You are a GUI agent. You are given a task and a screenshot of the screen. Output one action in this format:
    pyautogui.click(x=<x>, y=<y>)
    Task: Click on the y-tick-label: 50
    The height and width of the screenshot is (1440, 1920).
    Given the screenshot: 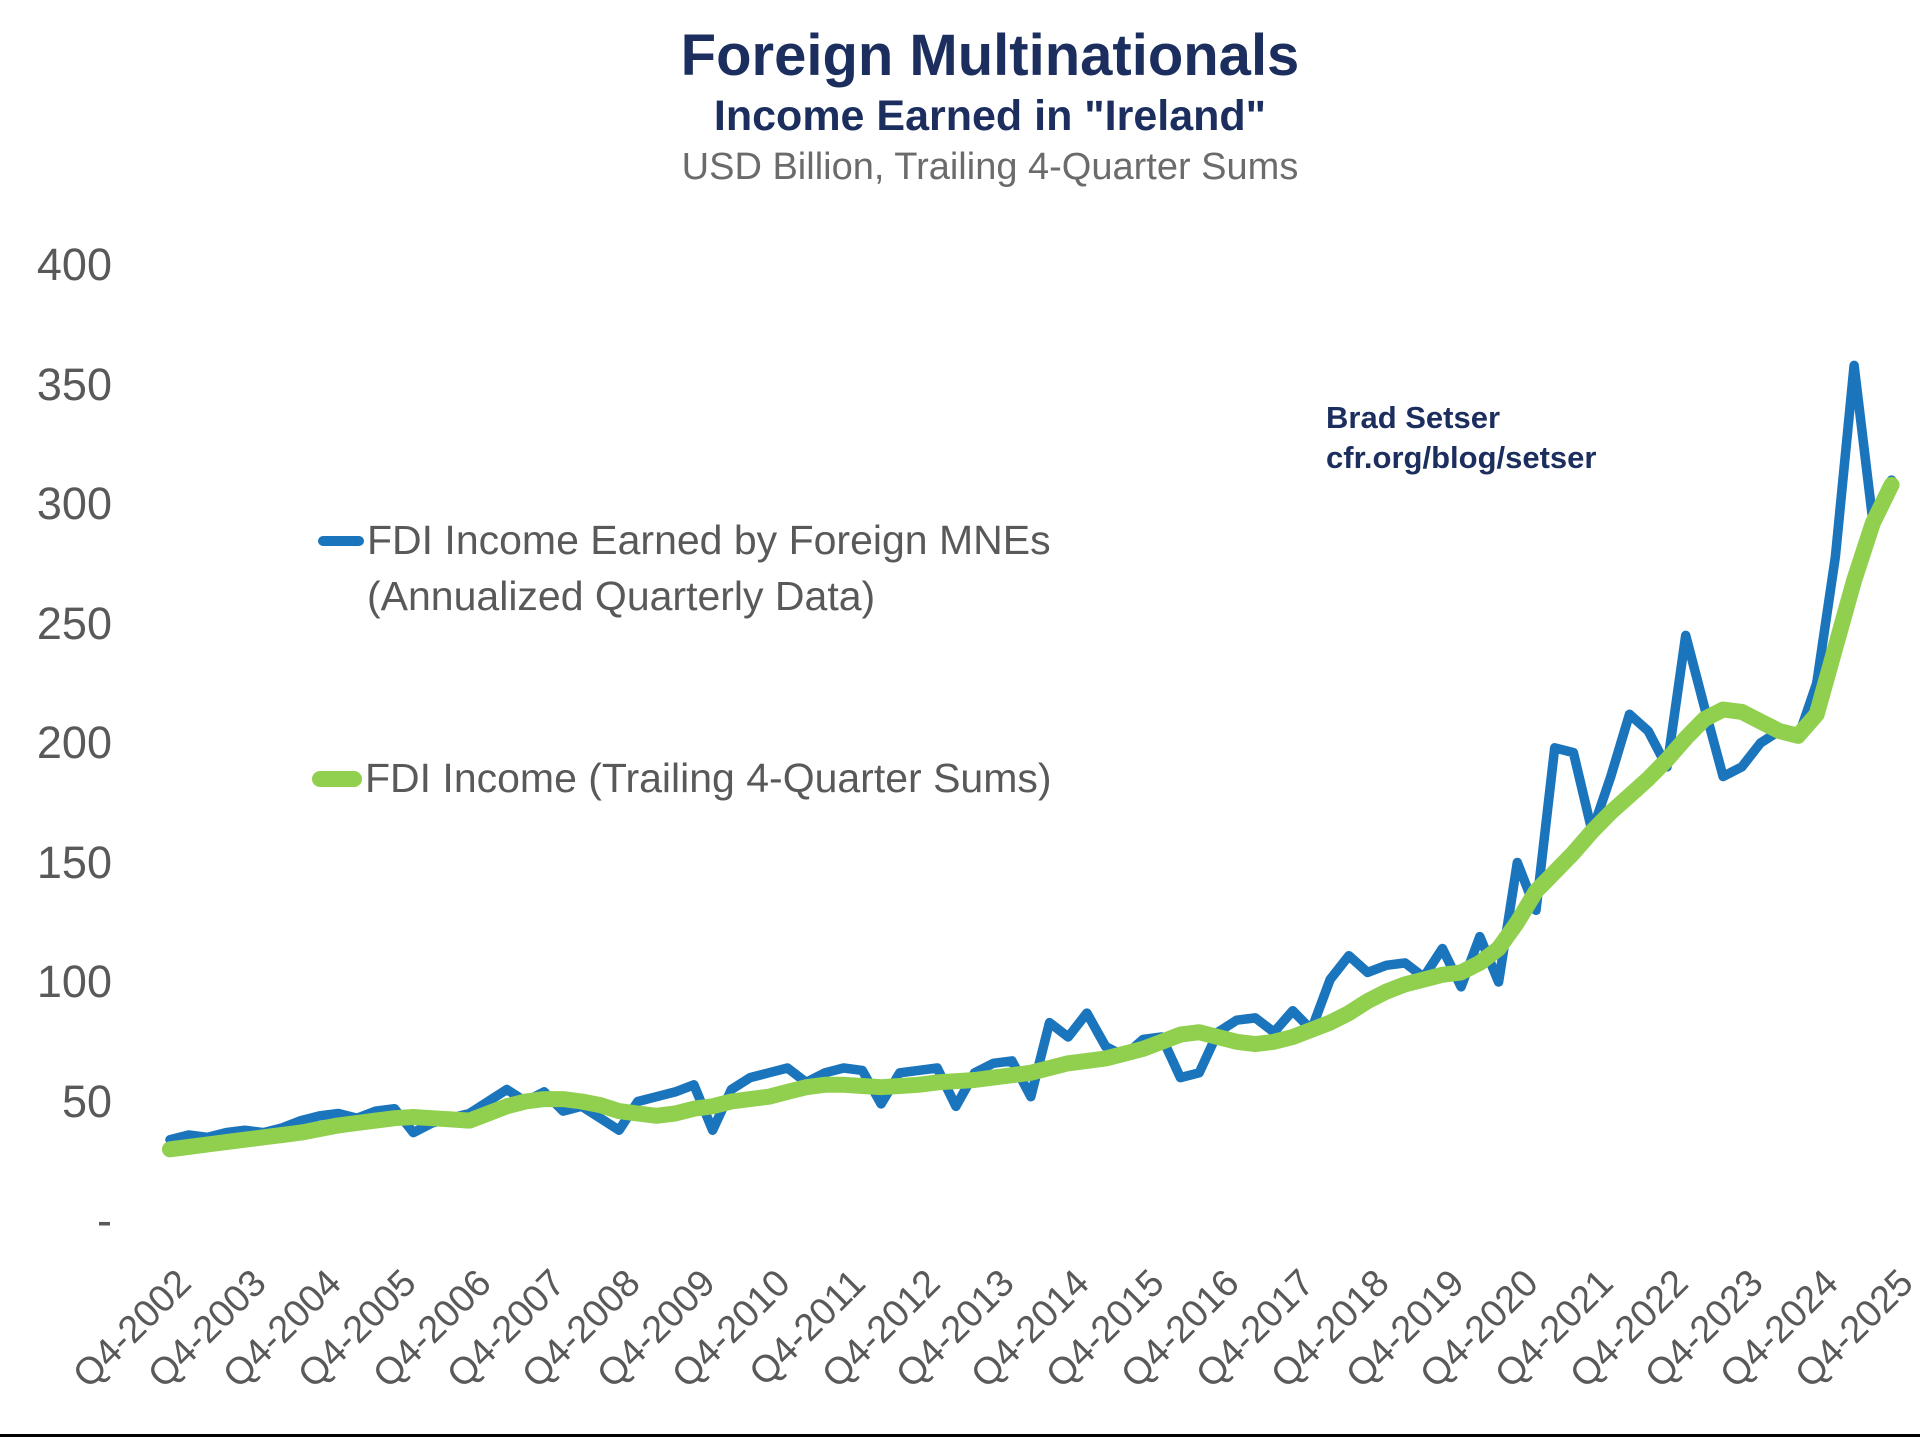 What is the action you would take?
    pyautogui.click(x=86, y=1101)
    